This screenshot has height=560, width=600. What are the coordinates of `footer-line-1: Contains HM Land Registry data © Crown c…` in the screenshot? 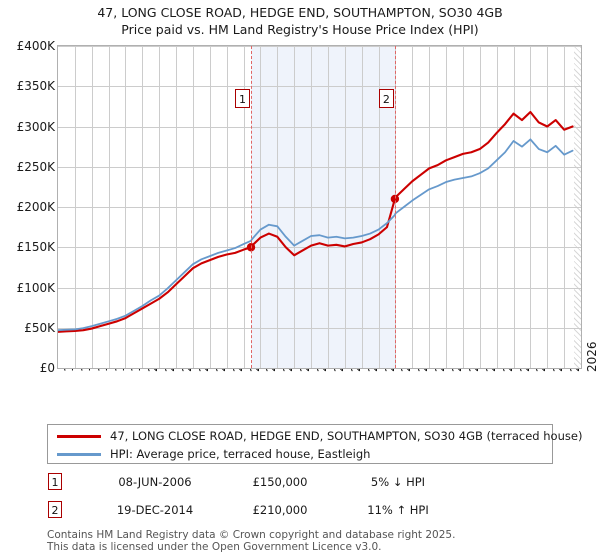 It's located at (251, 535).